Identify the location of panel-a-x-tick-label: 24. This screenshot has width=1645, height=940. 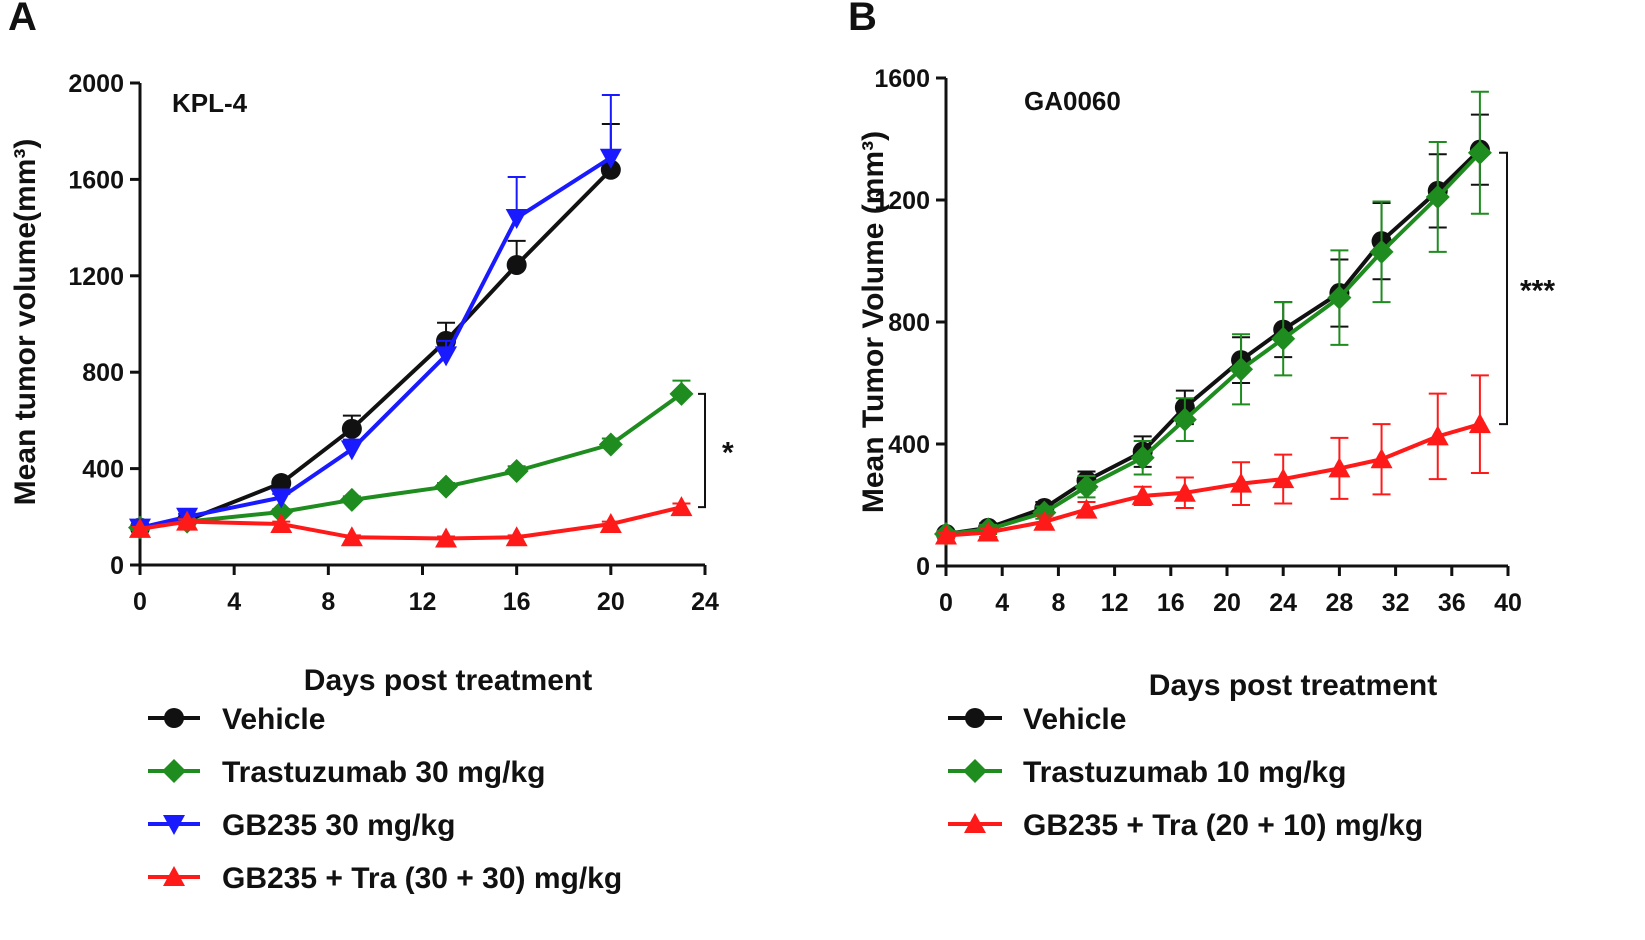
(705, 602).